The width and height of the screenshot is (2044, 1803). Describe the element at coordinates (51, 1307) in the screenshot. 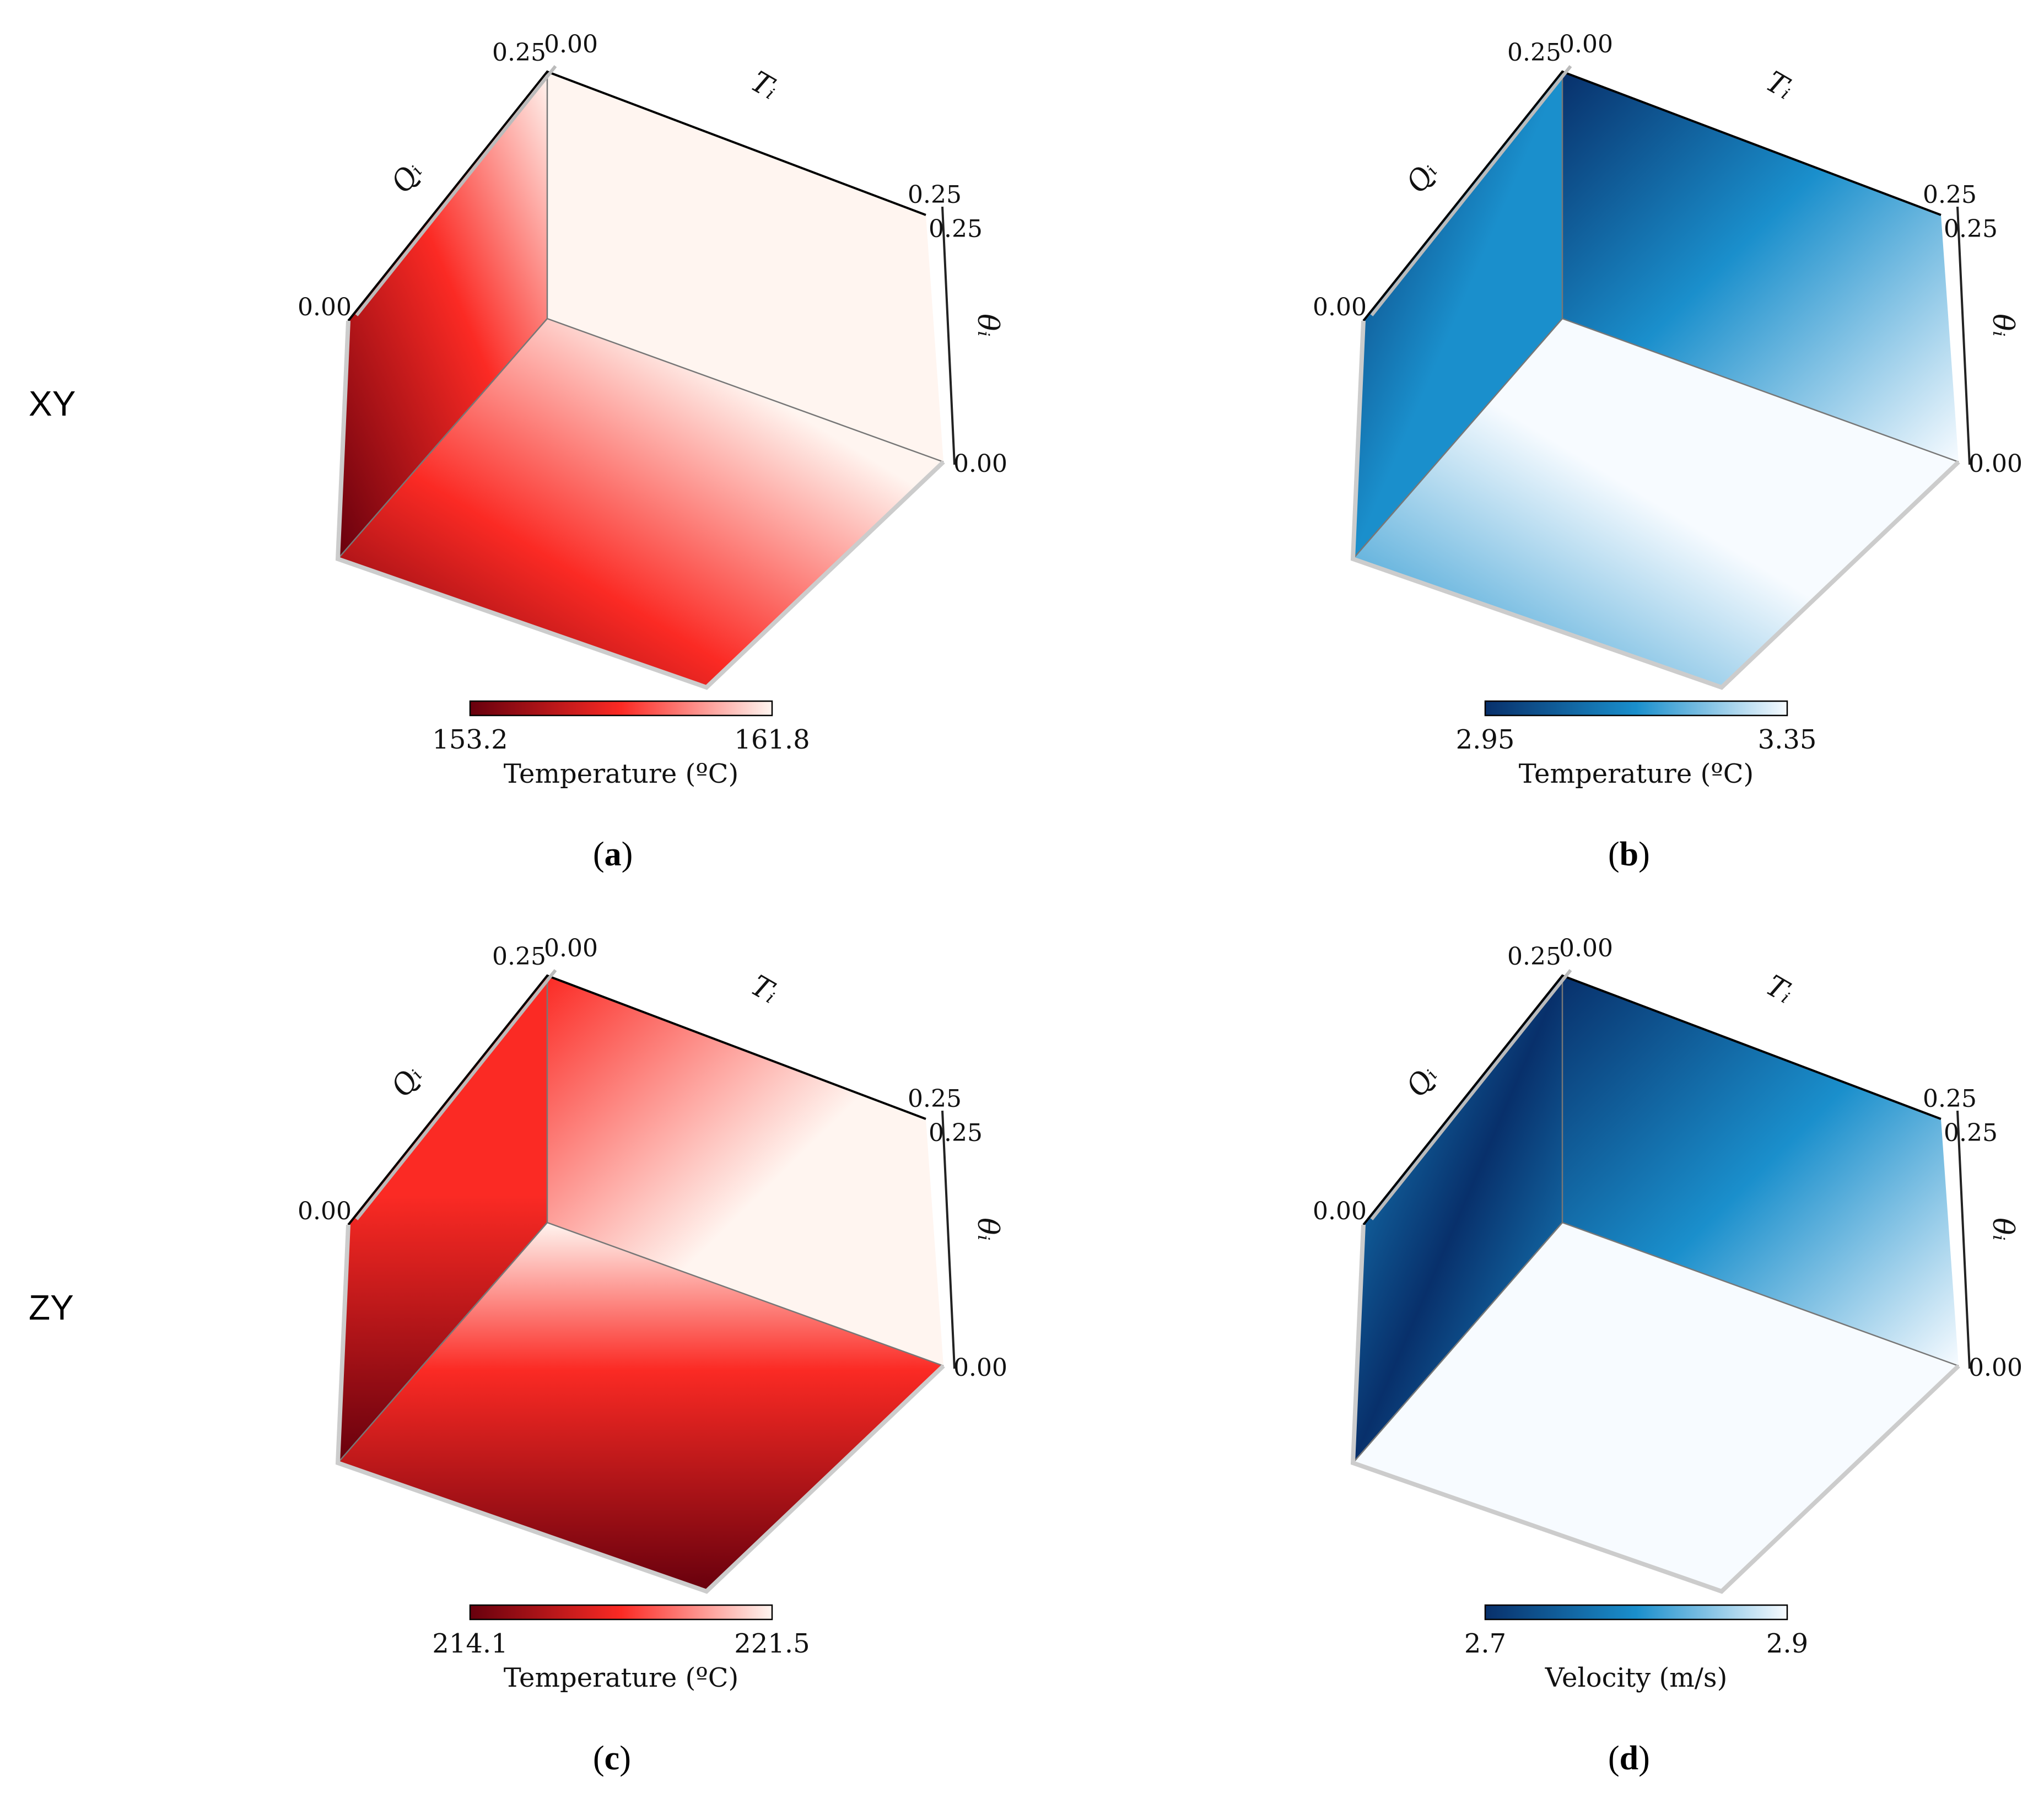

I see `row-label-zy: ZY` at that location.